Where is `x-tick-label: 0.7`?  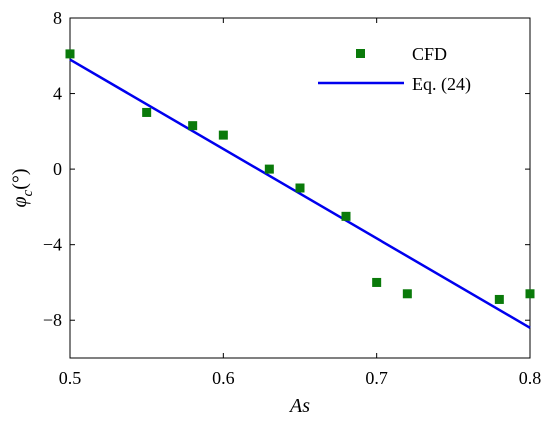 x-tick-label: 0.7 is located at coordinates (376, 378).